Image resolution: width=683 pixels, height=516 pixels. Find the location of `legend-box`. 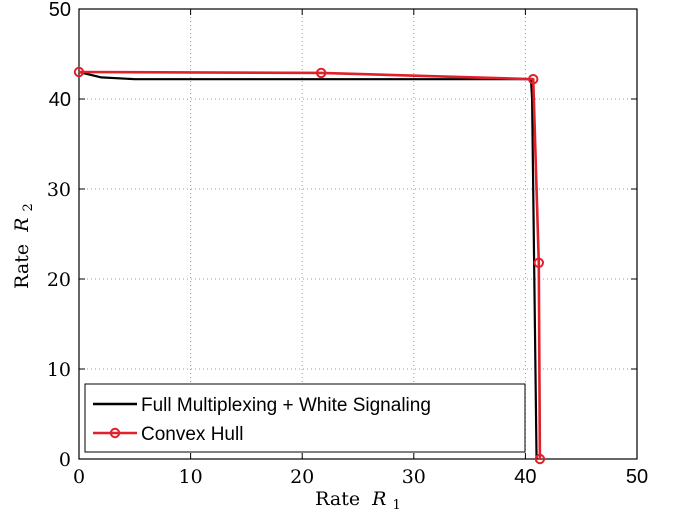

legend-box is located at coordinates (305, 418).